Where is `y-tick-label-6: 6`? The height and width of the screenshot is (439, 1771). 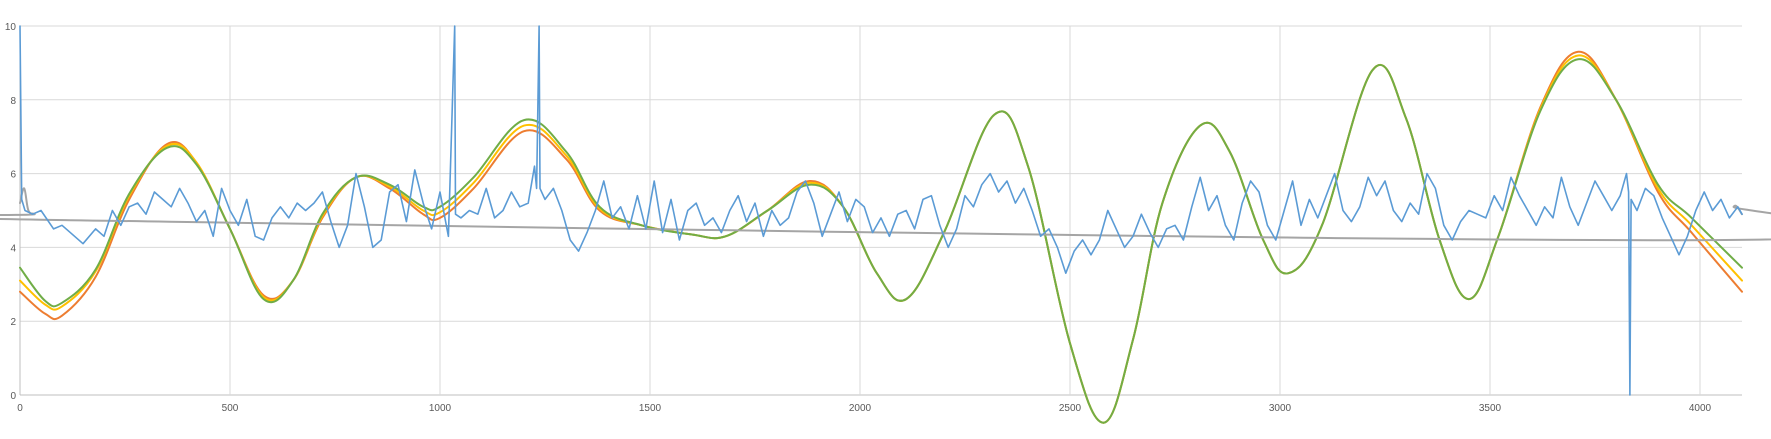 y-tick-label-6: 6 is located at coordinates (13, 175).